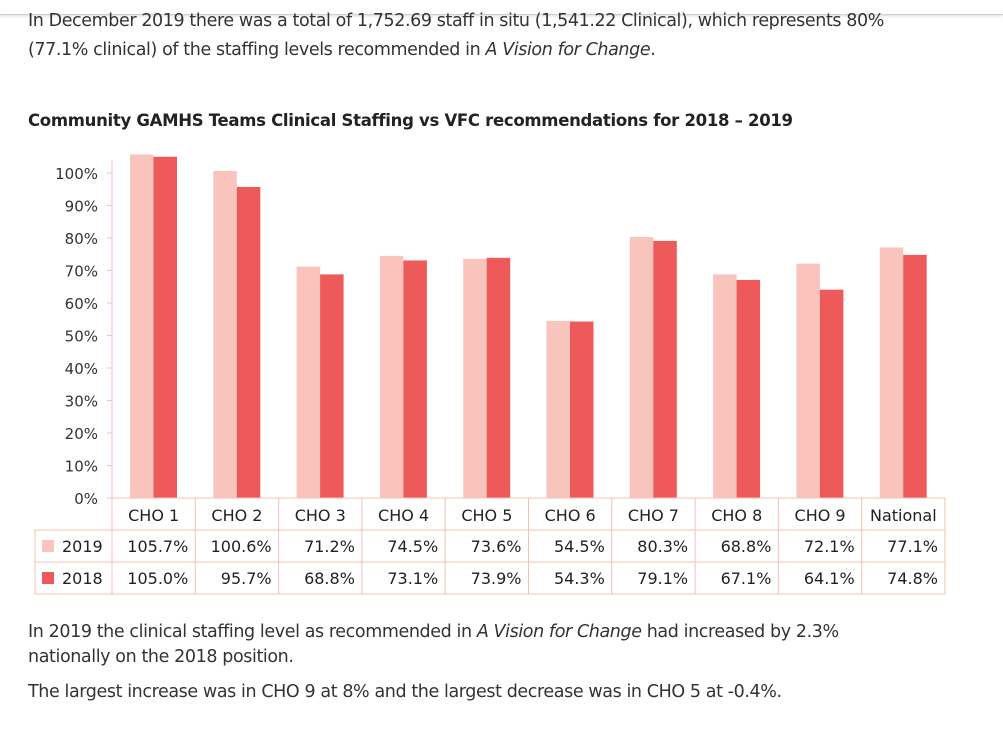  Describe the element at coordinates (829, 546) in the screenshot. I see `data-label: 72.1%` at that location.